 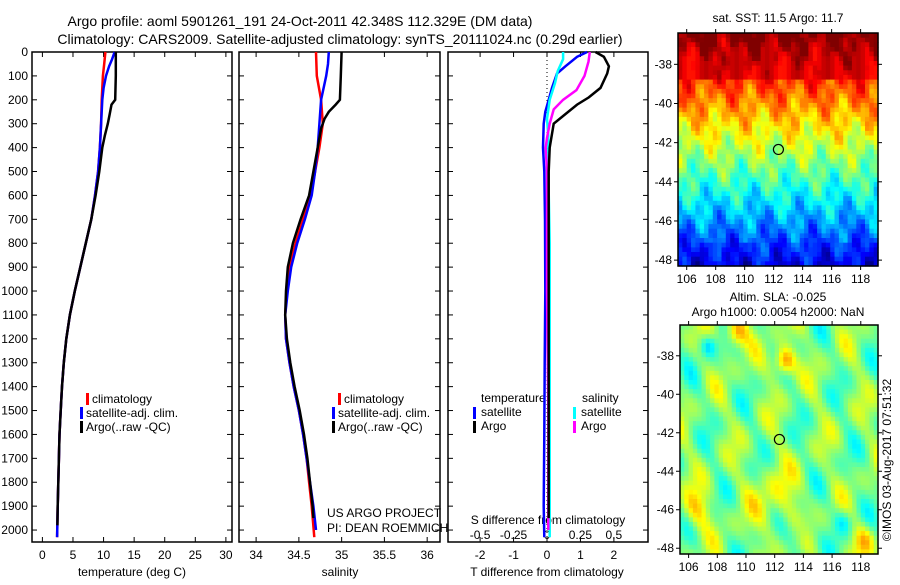 I want to click on lat-tick-label: -40, so click(x=666, y=394).